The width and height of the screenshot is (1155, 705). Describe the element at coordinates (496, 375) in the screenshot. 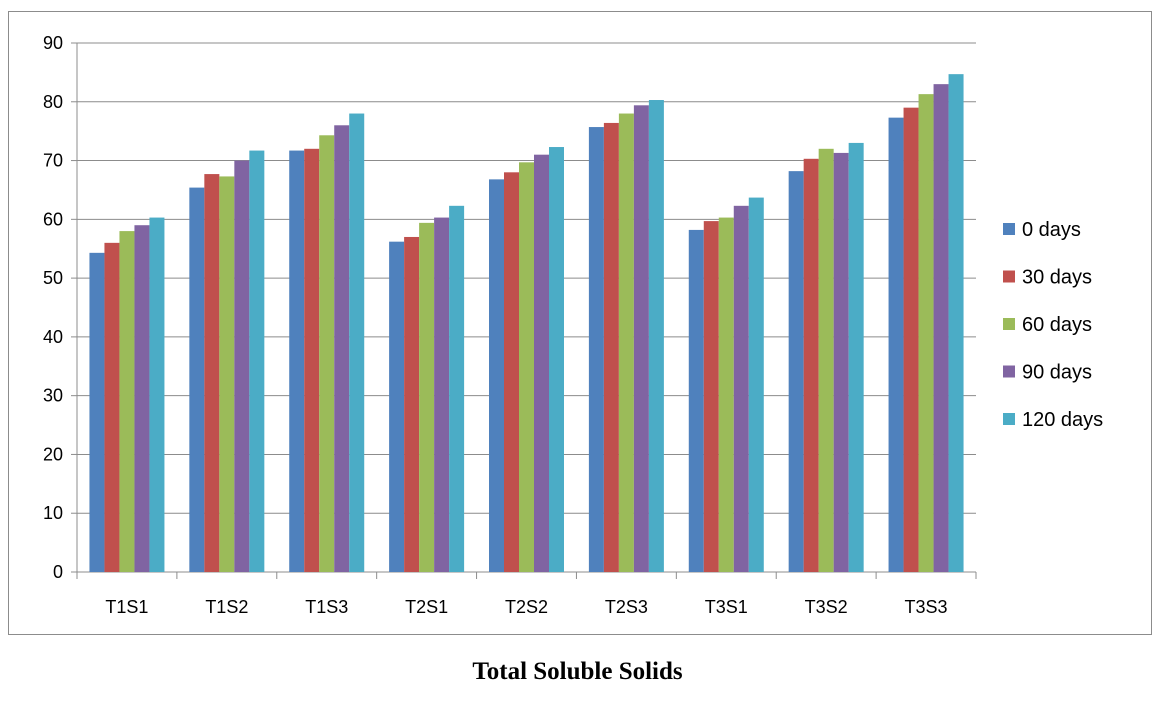

I see `bar-t2s2-0-days` at that location.